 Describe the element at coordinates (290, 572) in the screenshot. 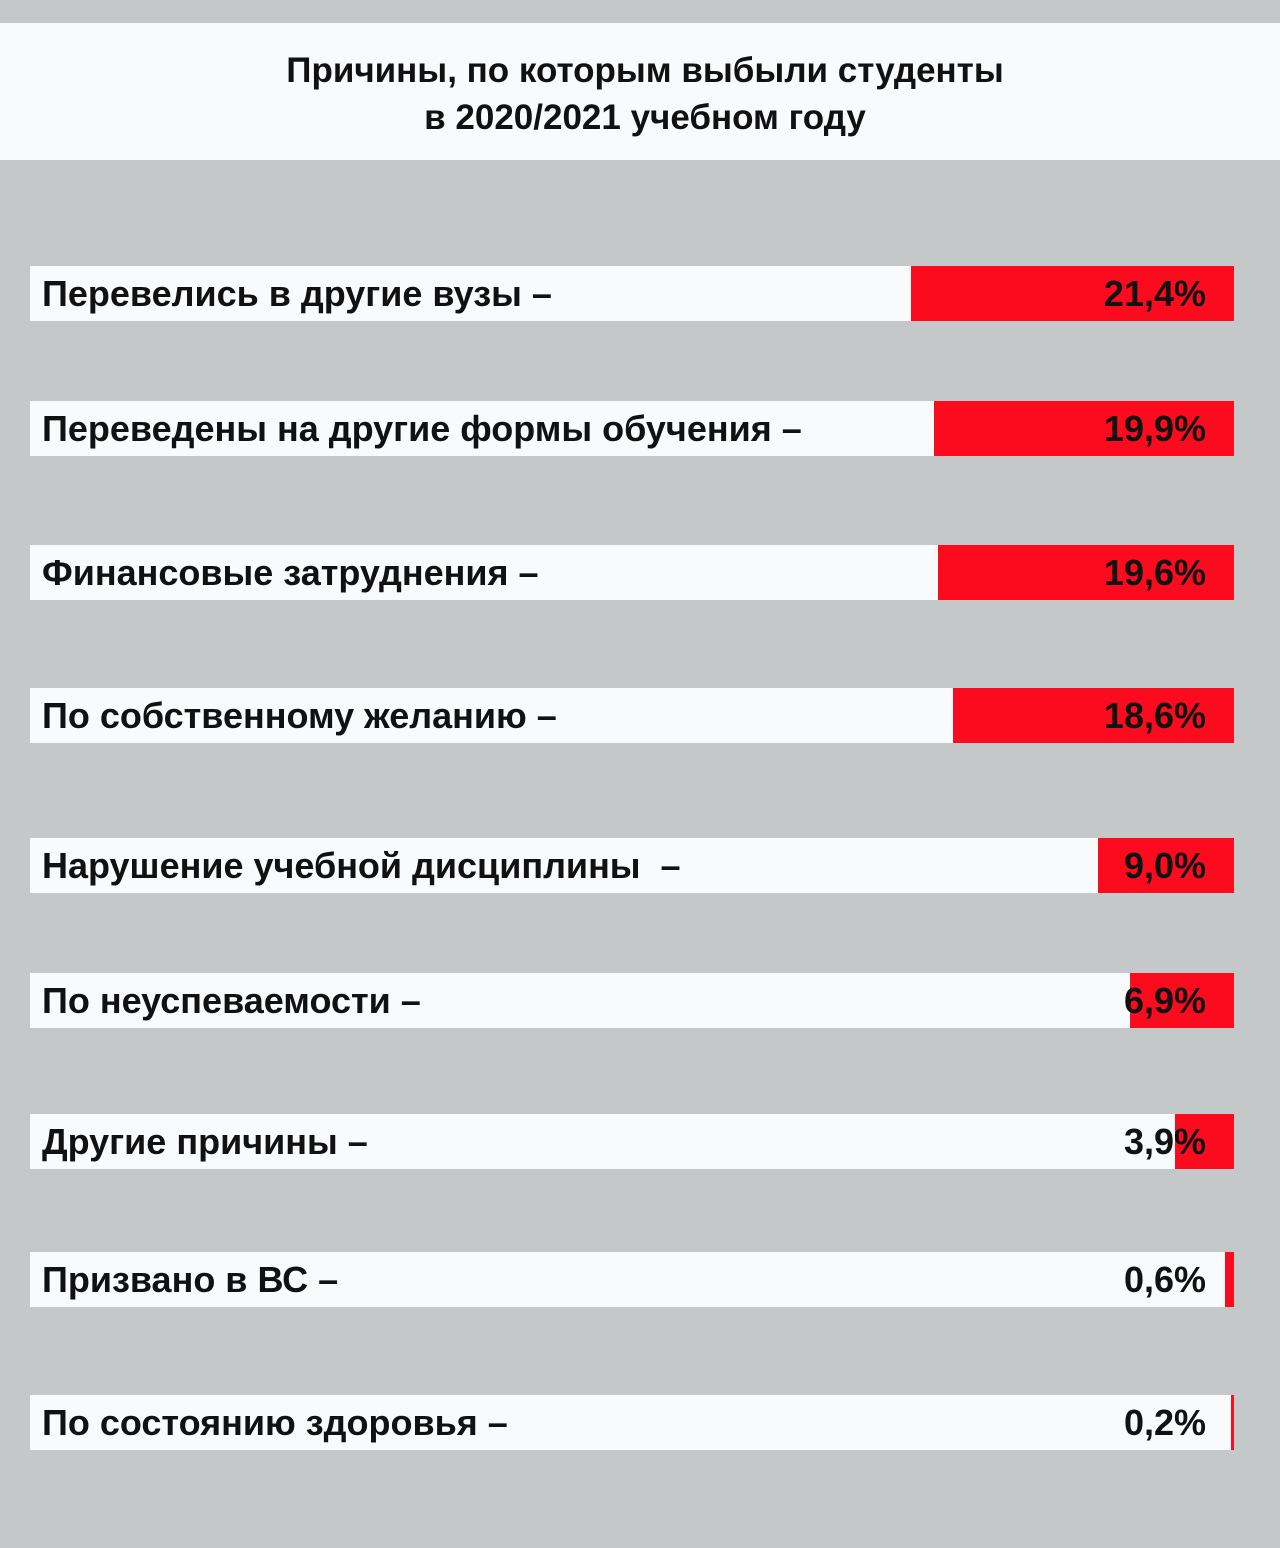

I see `category-label: Финансовые затруднения –` at that location.